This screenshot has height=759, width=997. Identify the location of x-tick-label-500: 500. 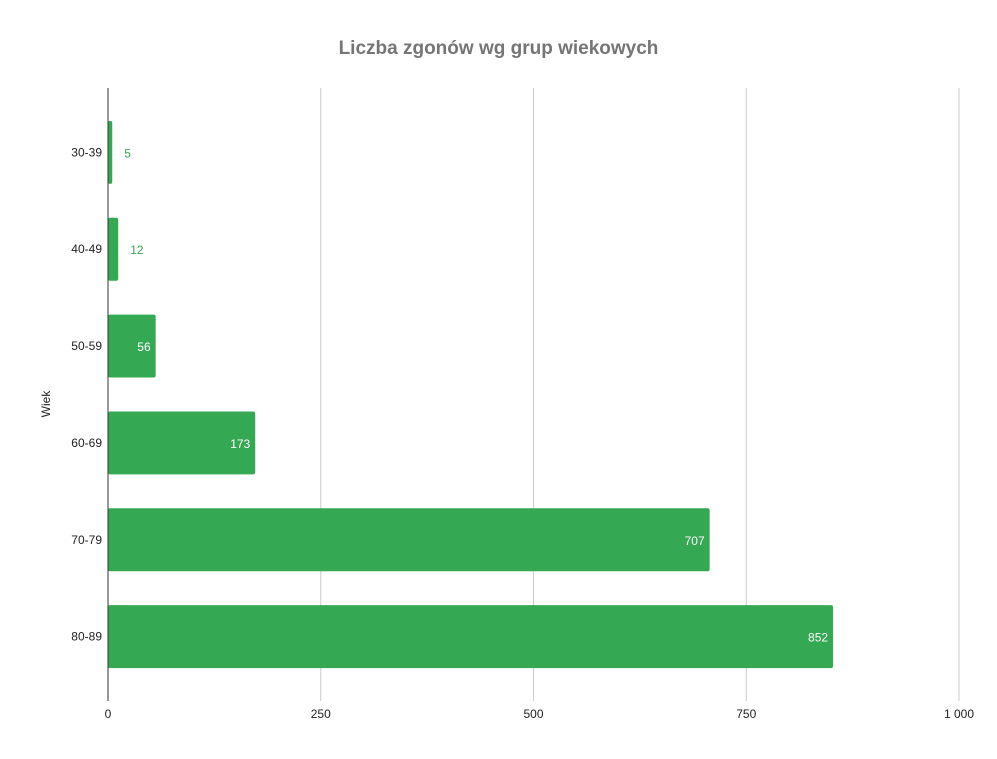
(533, 714).